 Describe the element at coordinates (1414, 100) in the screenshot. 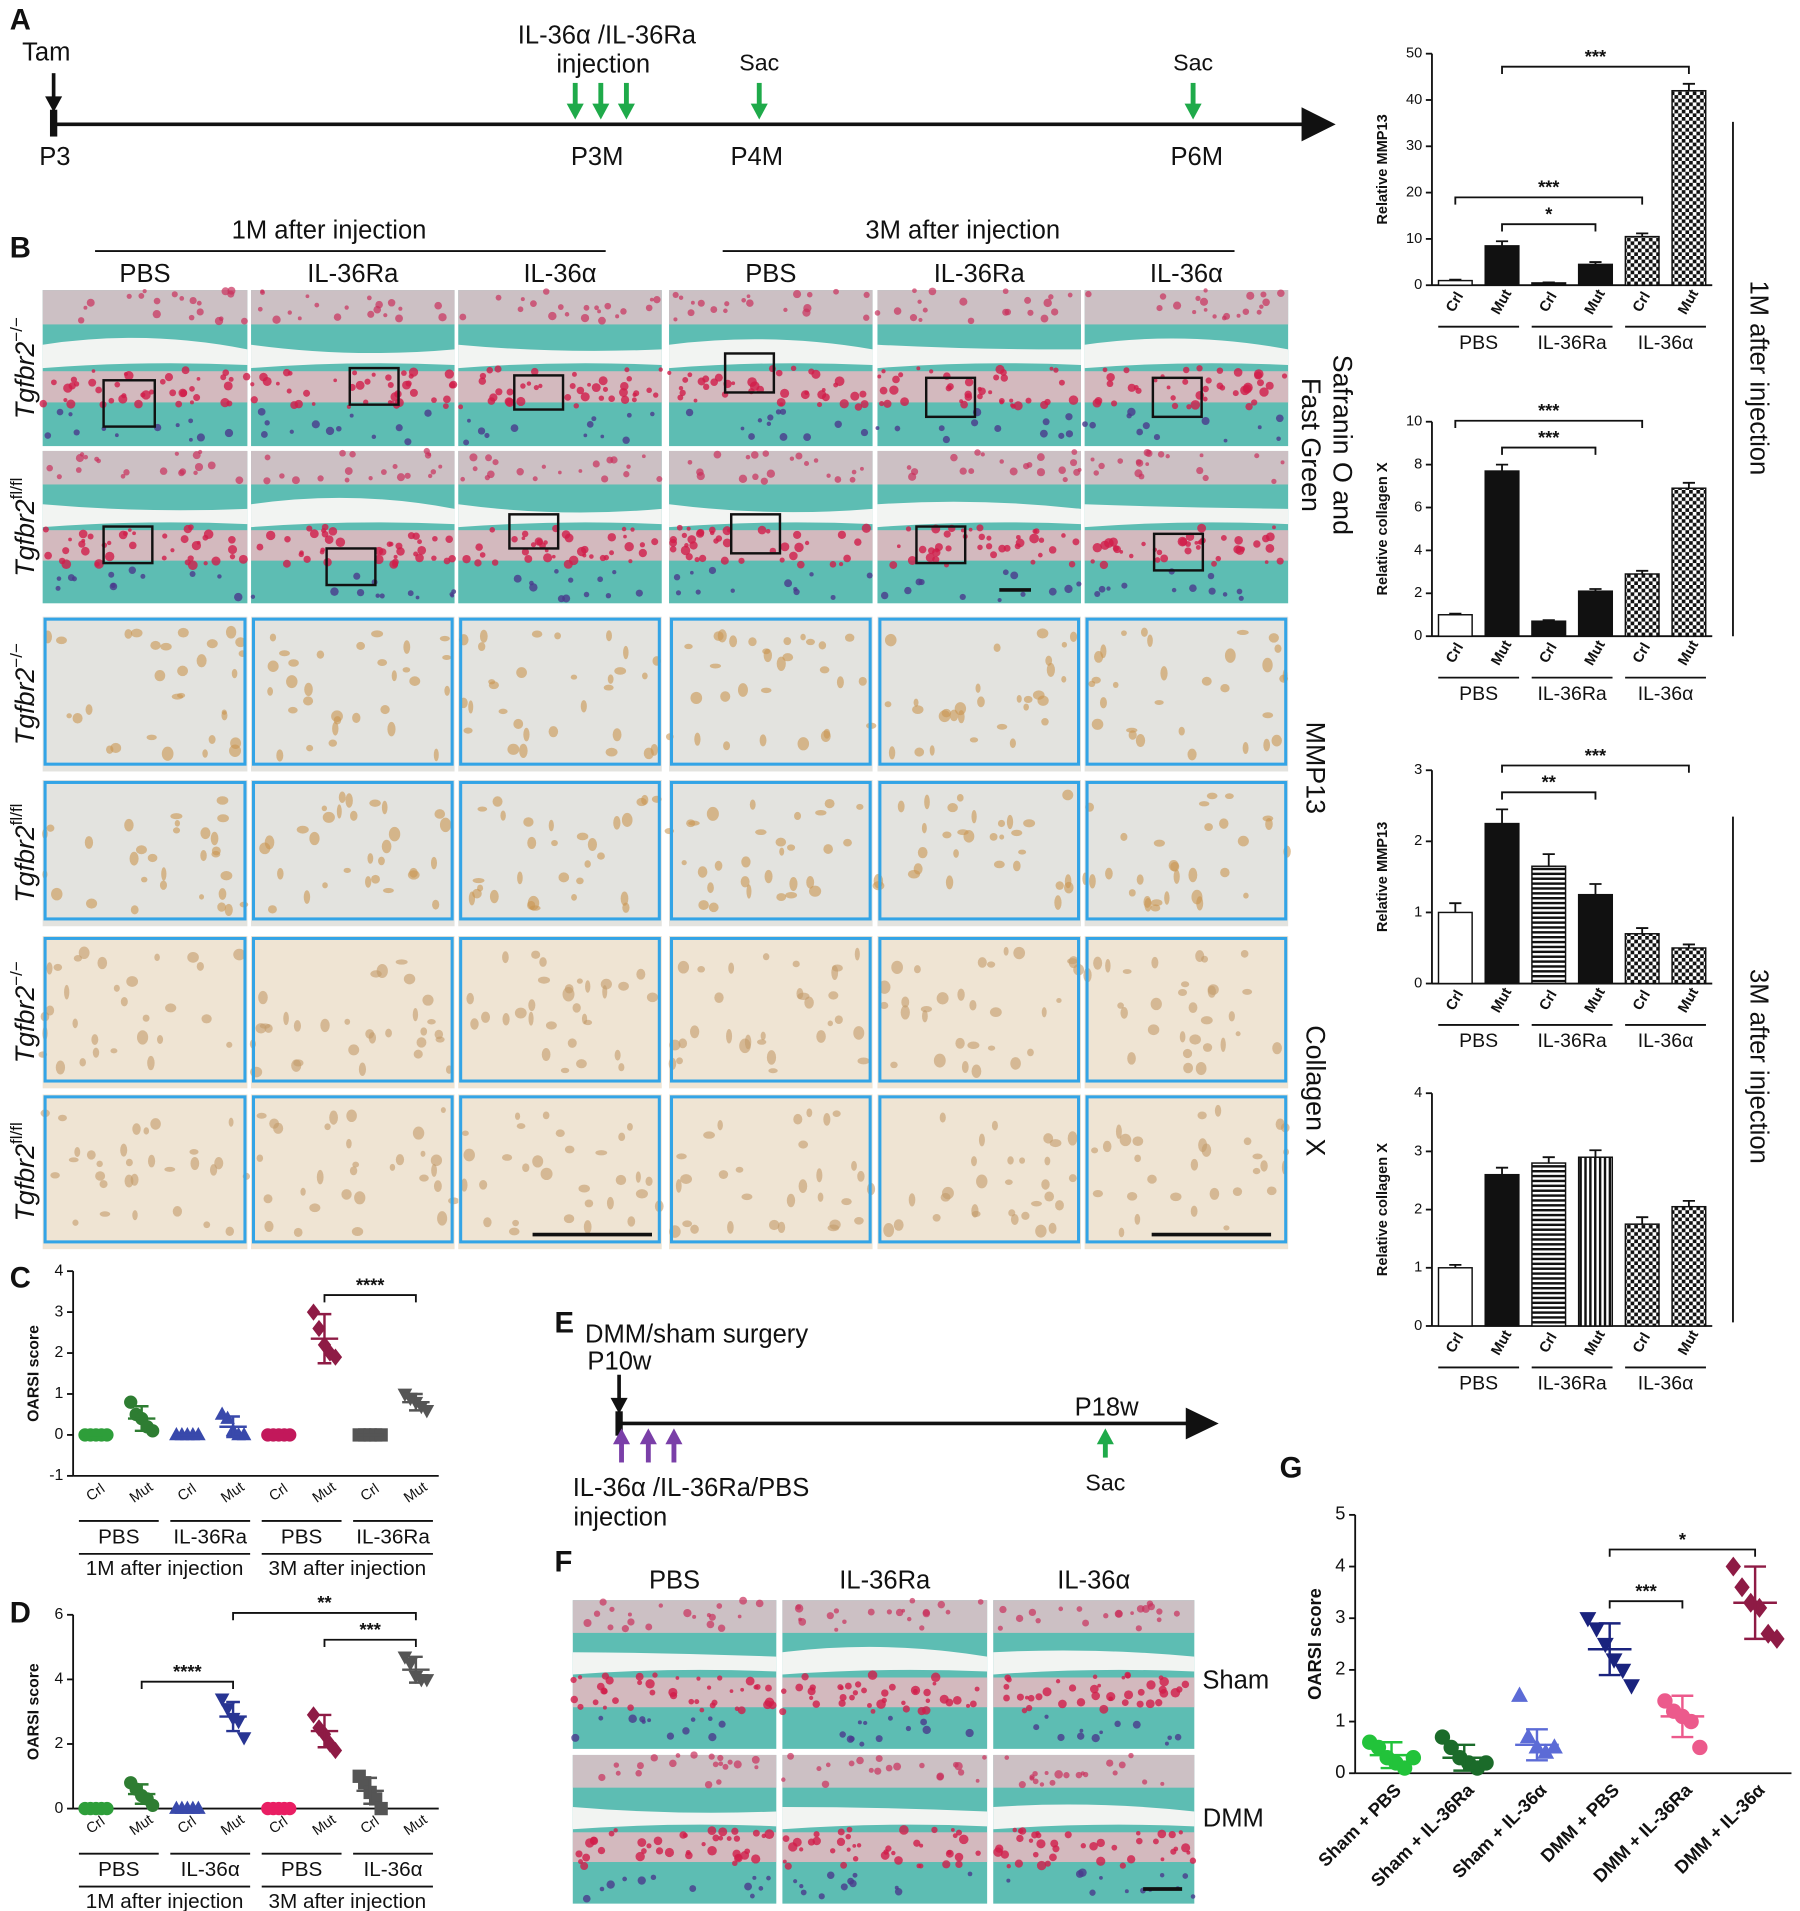

I see `y-tick-label: 40` at that location.